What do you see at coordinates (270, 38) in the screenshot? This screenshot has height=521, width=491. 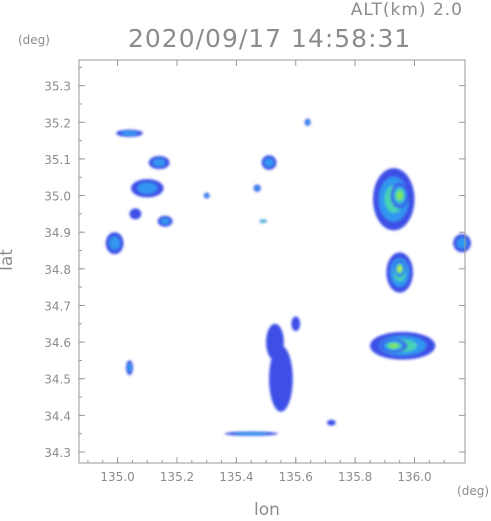 I see `datetime-title: 2020/09/17 14:58:31` at bounding box center [270, 38].